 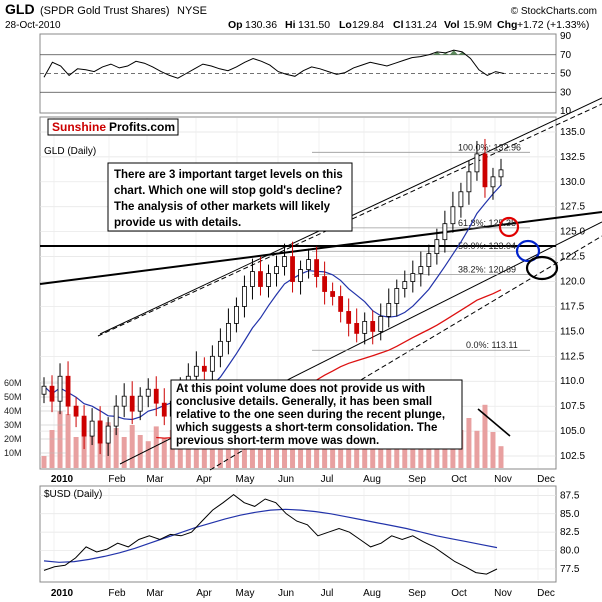 What do you see at coordinates (417, 479) in the screenshot?
I see `price-x-label: Sep` at bounding box center [417, 479].